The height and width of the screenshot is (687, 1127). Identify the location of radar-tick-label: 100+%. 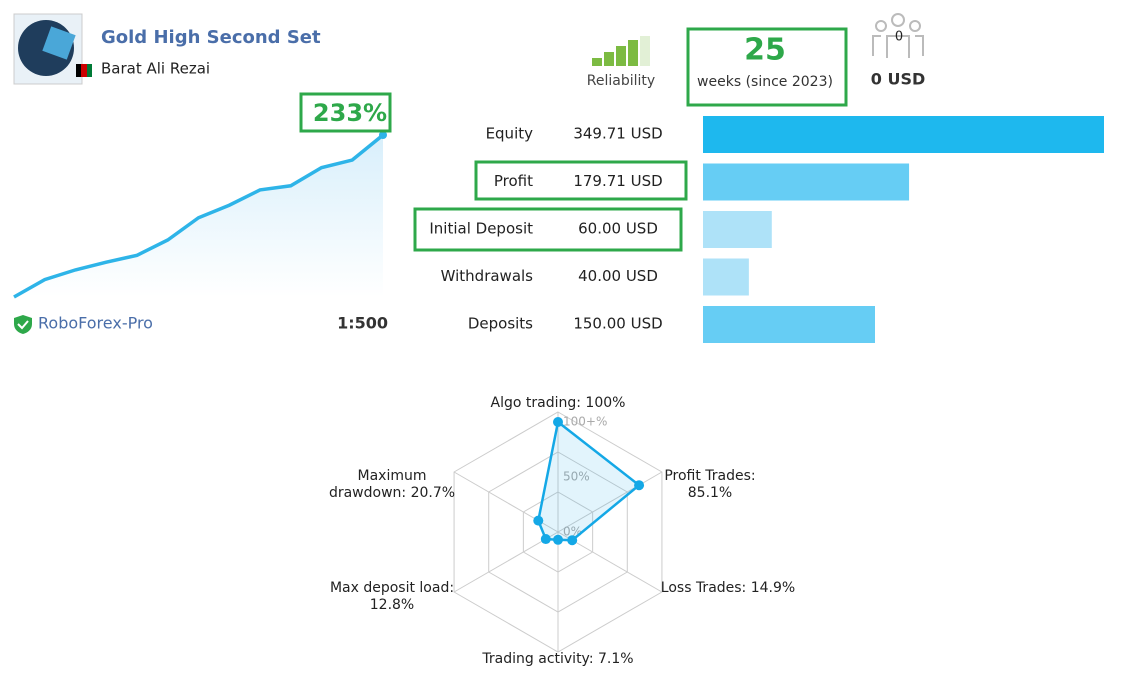
(585, 422).